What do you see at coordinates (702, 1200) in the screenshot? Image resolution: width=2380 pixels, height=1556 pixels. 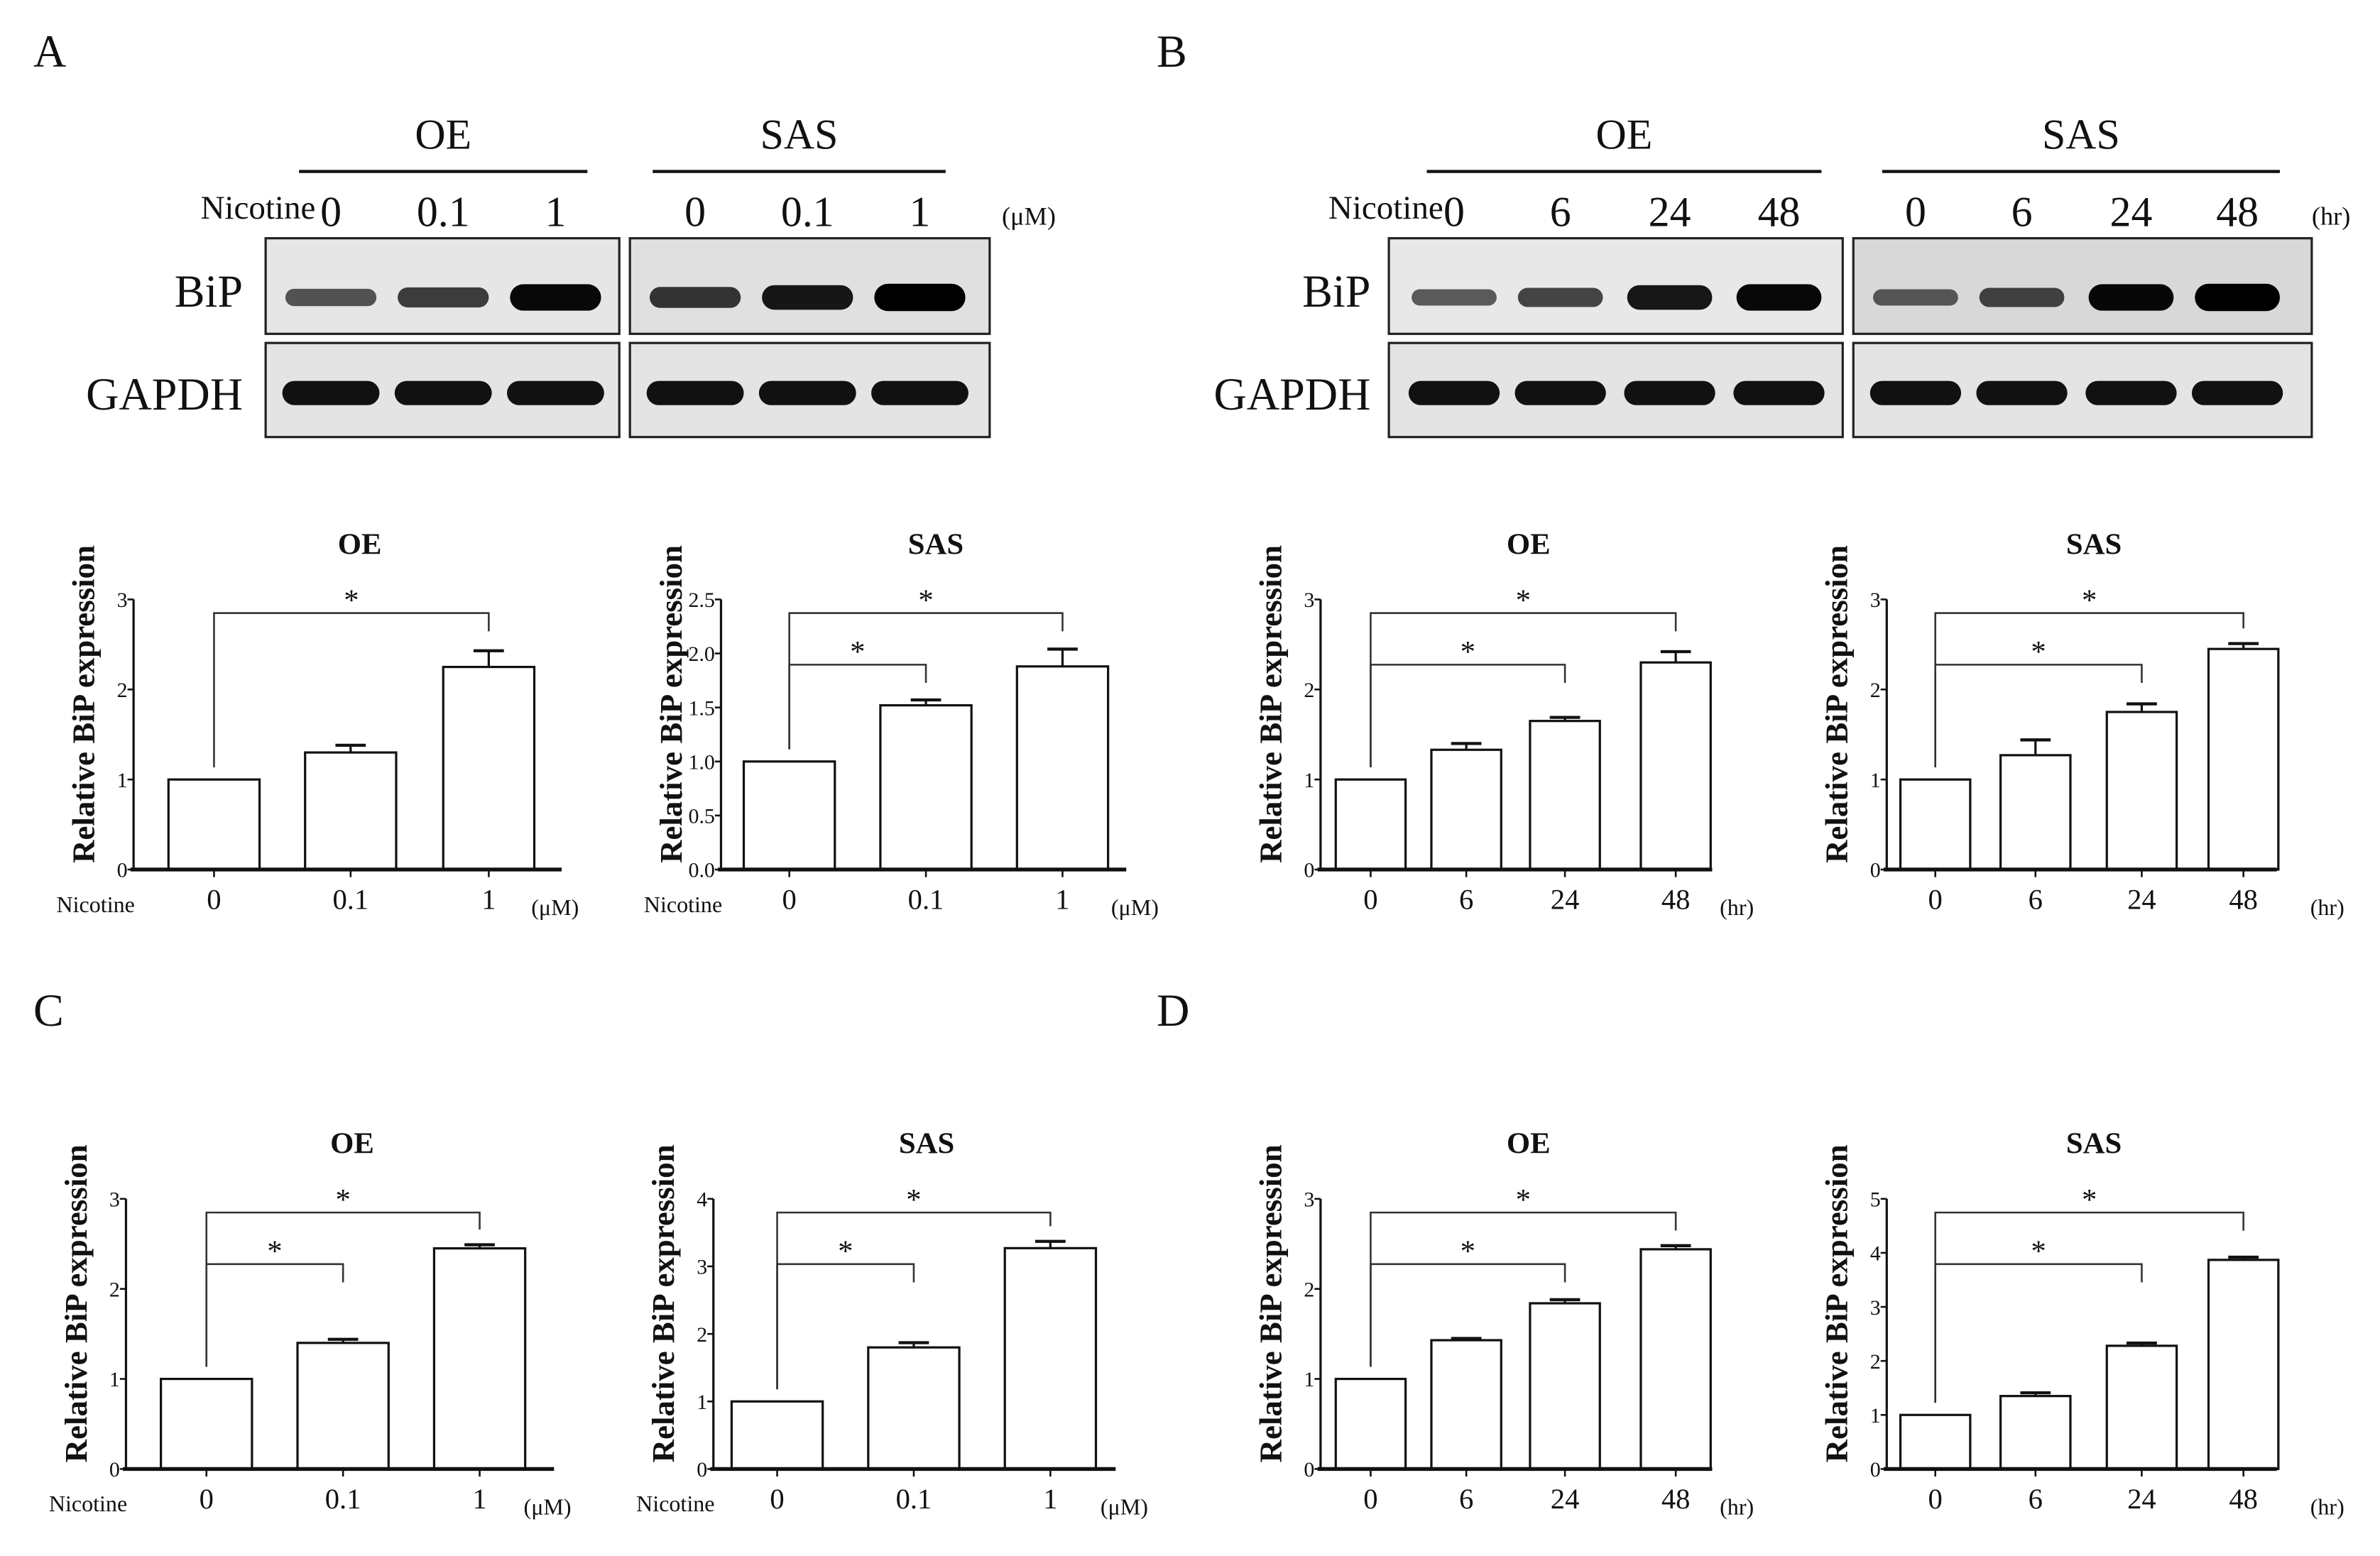 I see `y-tick-label: 4` at bounding box center [702, 1200].